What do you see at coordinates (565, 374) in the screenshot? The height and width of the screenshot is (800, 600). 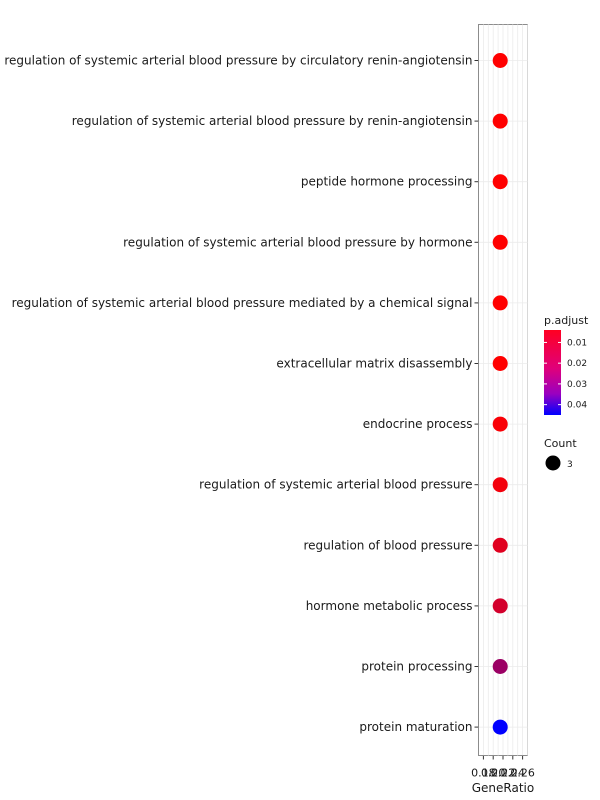 I see `colorbar-ticks: 0.01 0.02 0.03 0.04` at bounding box center [565, 374].